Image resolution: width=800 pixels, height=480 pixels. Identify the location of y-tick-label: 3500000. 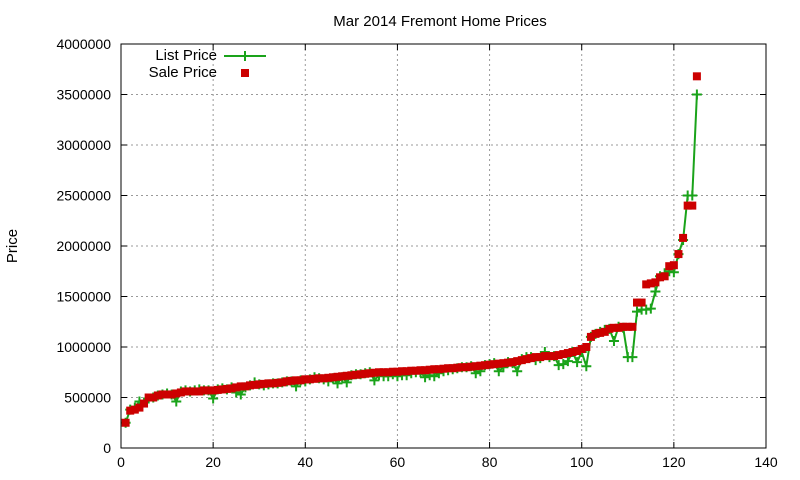
(83, 95).